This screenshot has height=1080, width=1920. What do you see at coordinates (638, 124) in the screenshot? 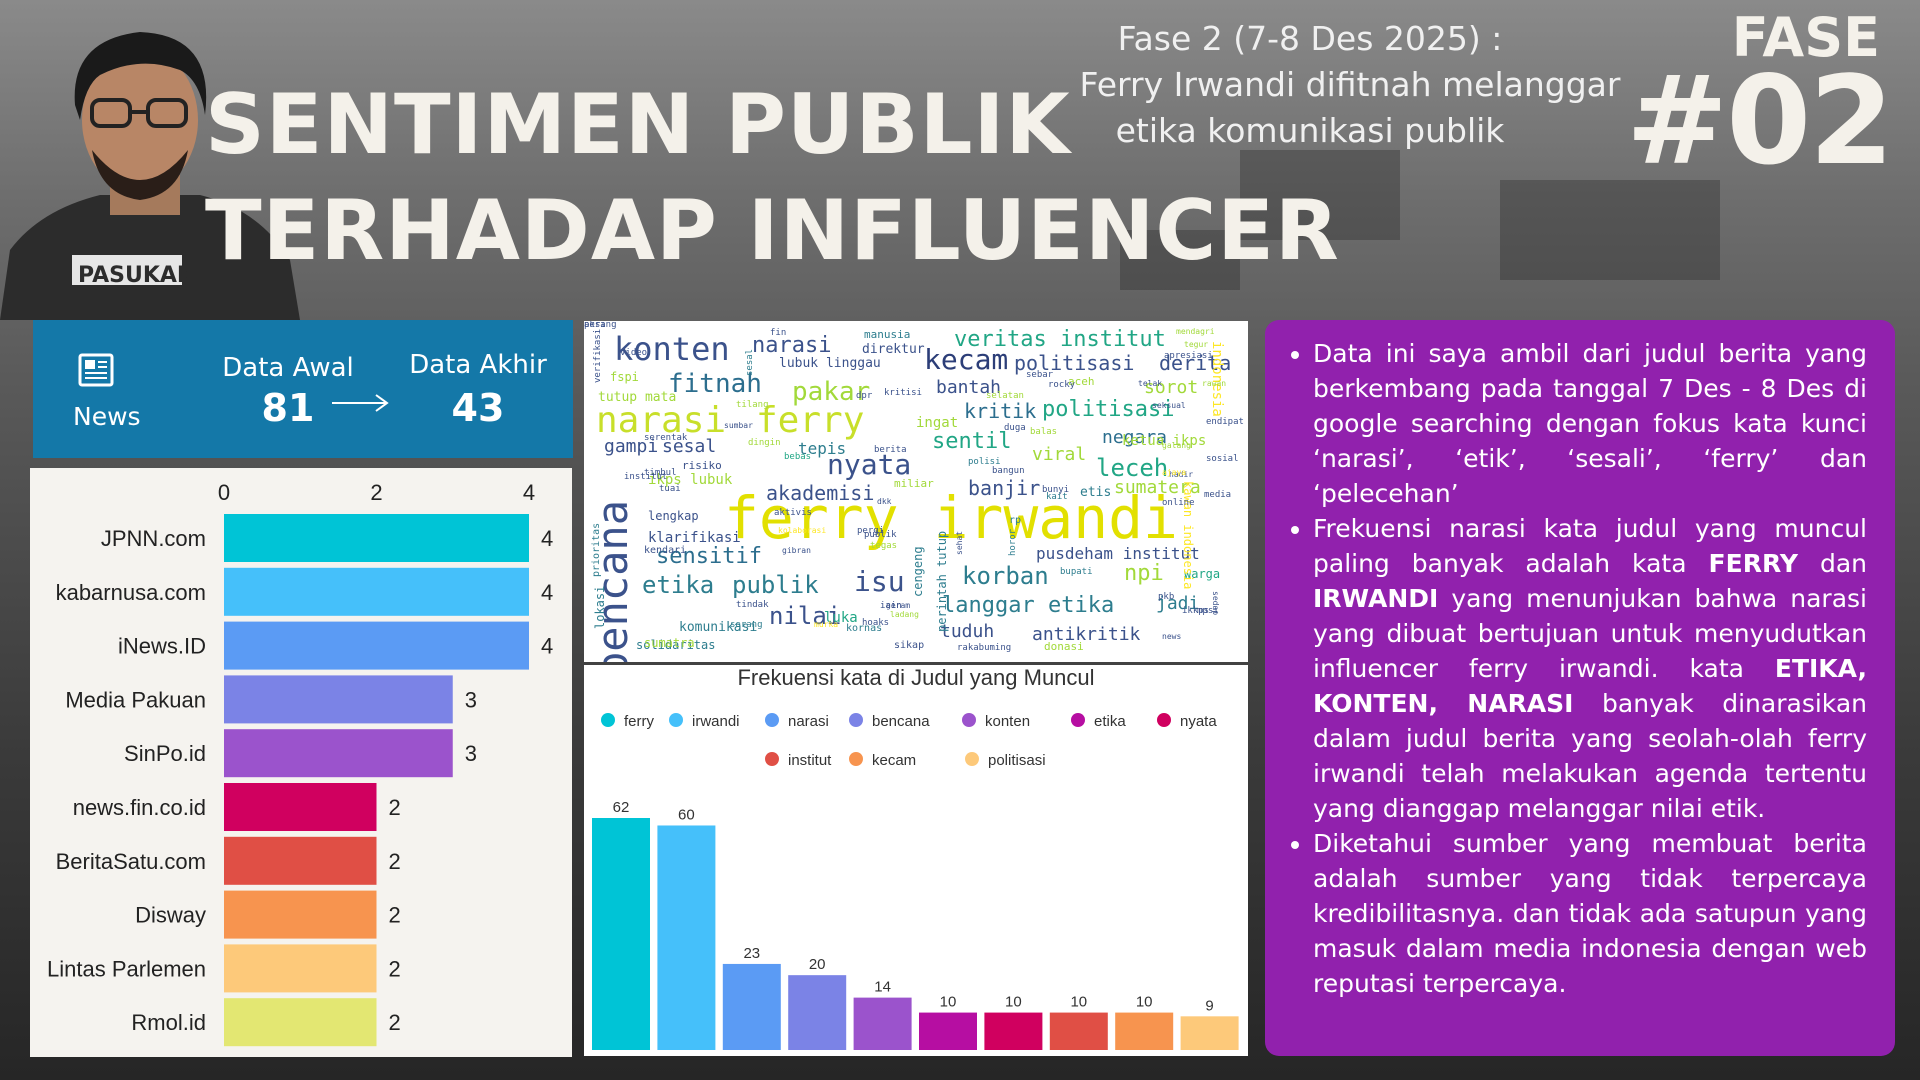
I see `title-line-1: SENTIMEN PUBLIK` at bounding box center [638, 124].